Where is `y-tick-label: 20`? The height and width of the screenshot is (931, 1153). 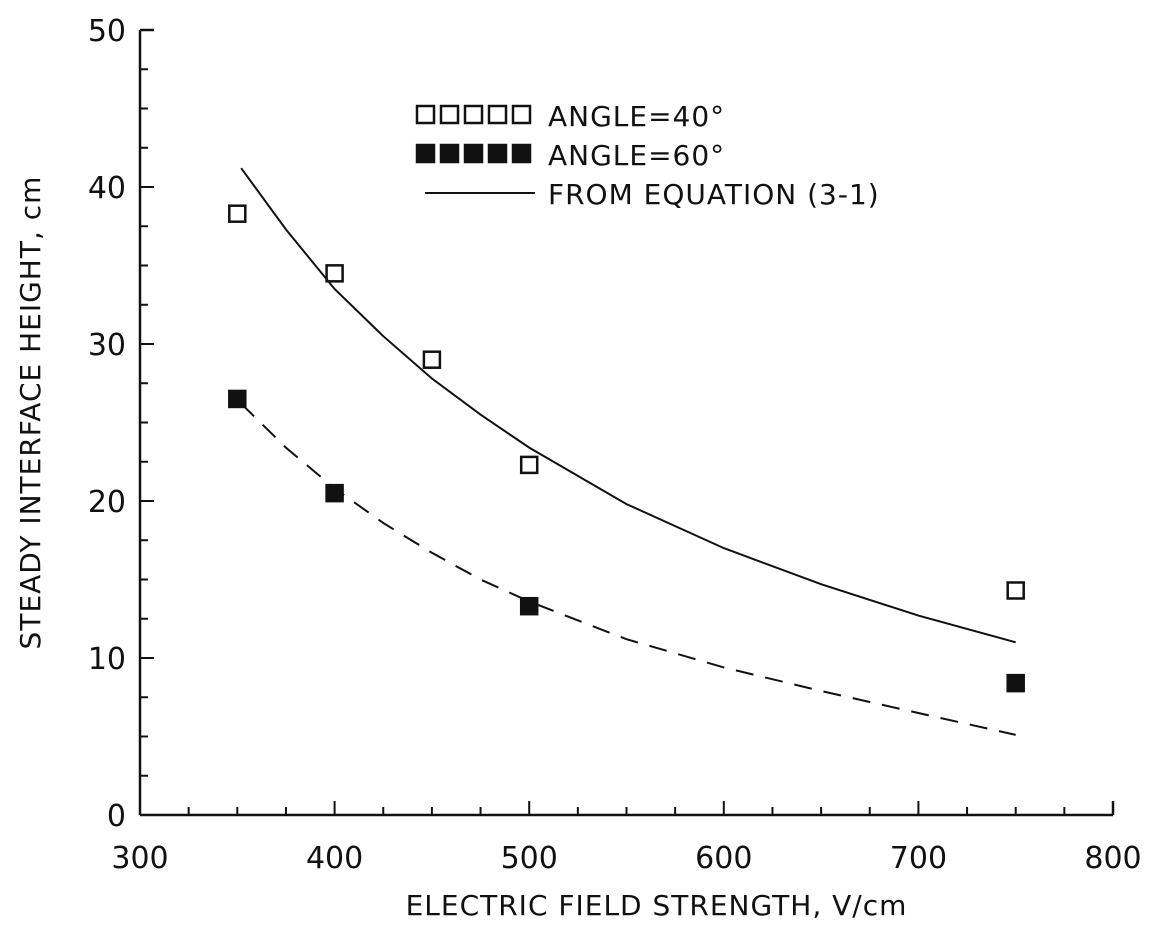
y-tick-label: 20 is located at coordinates (107, 502).